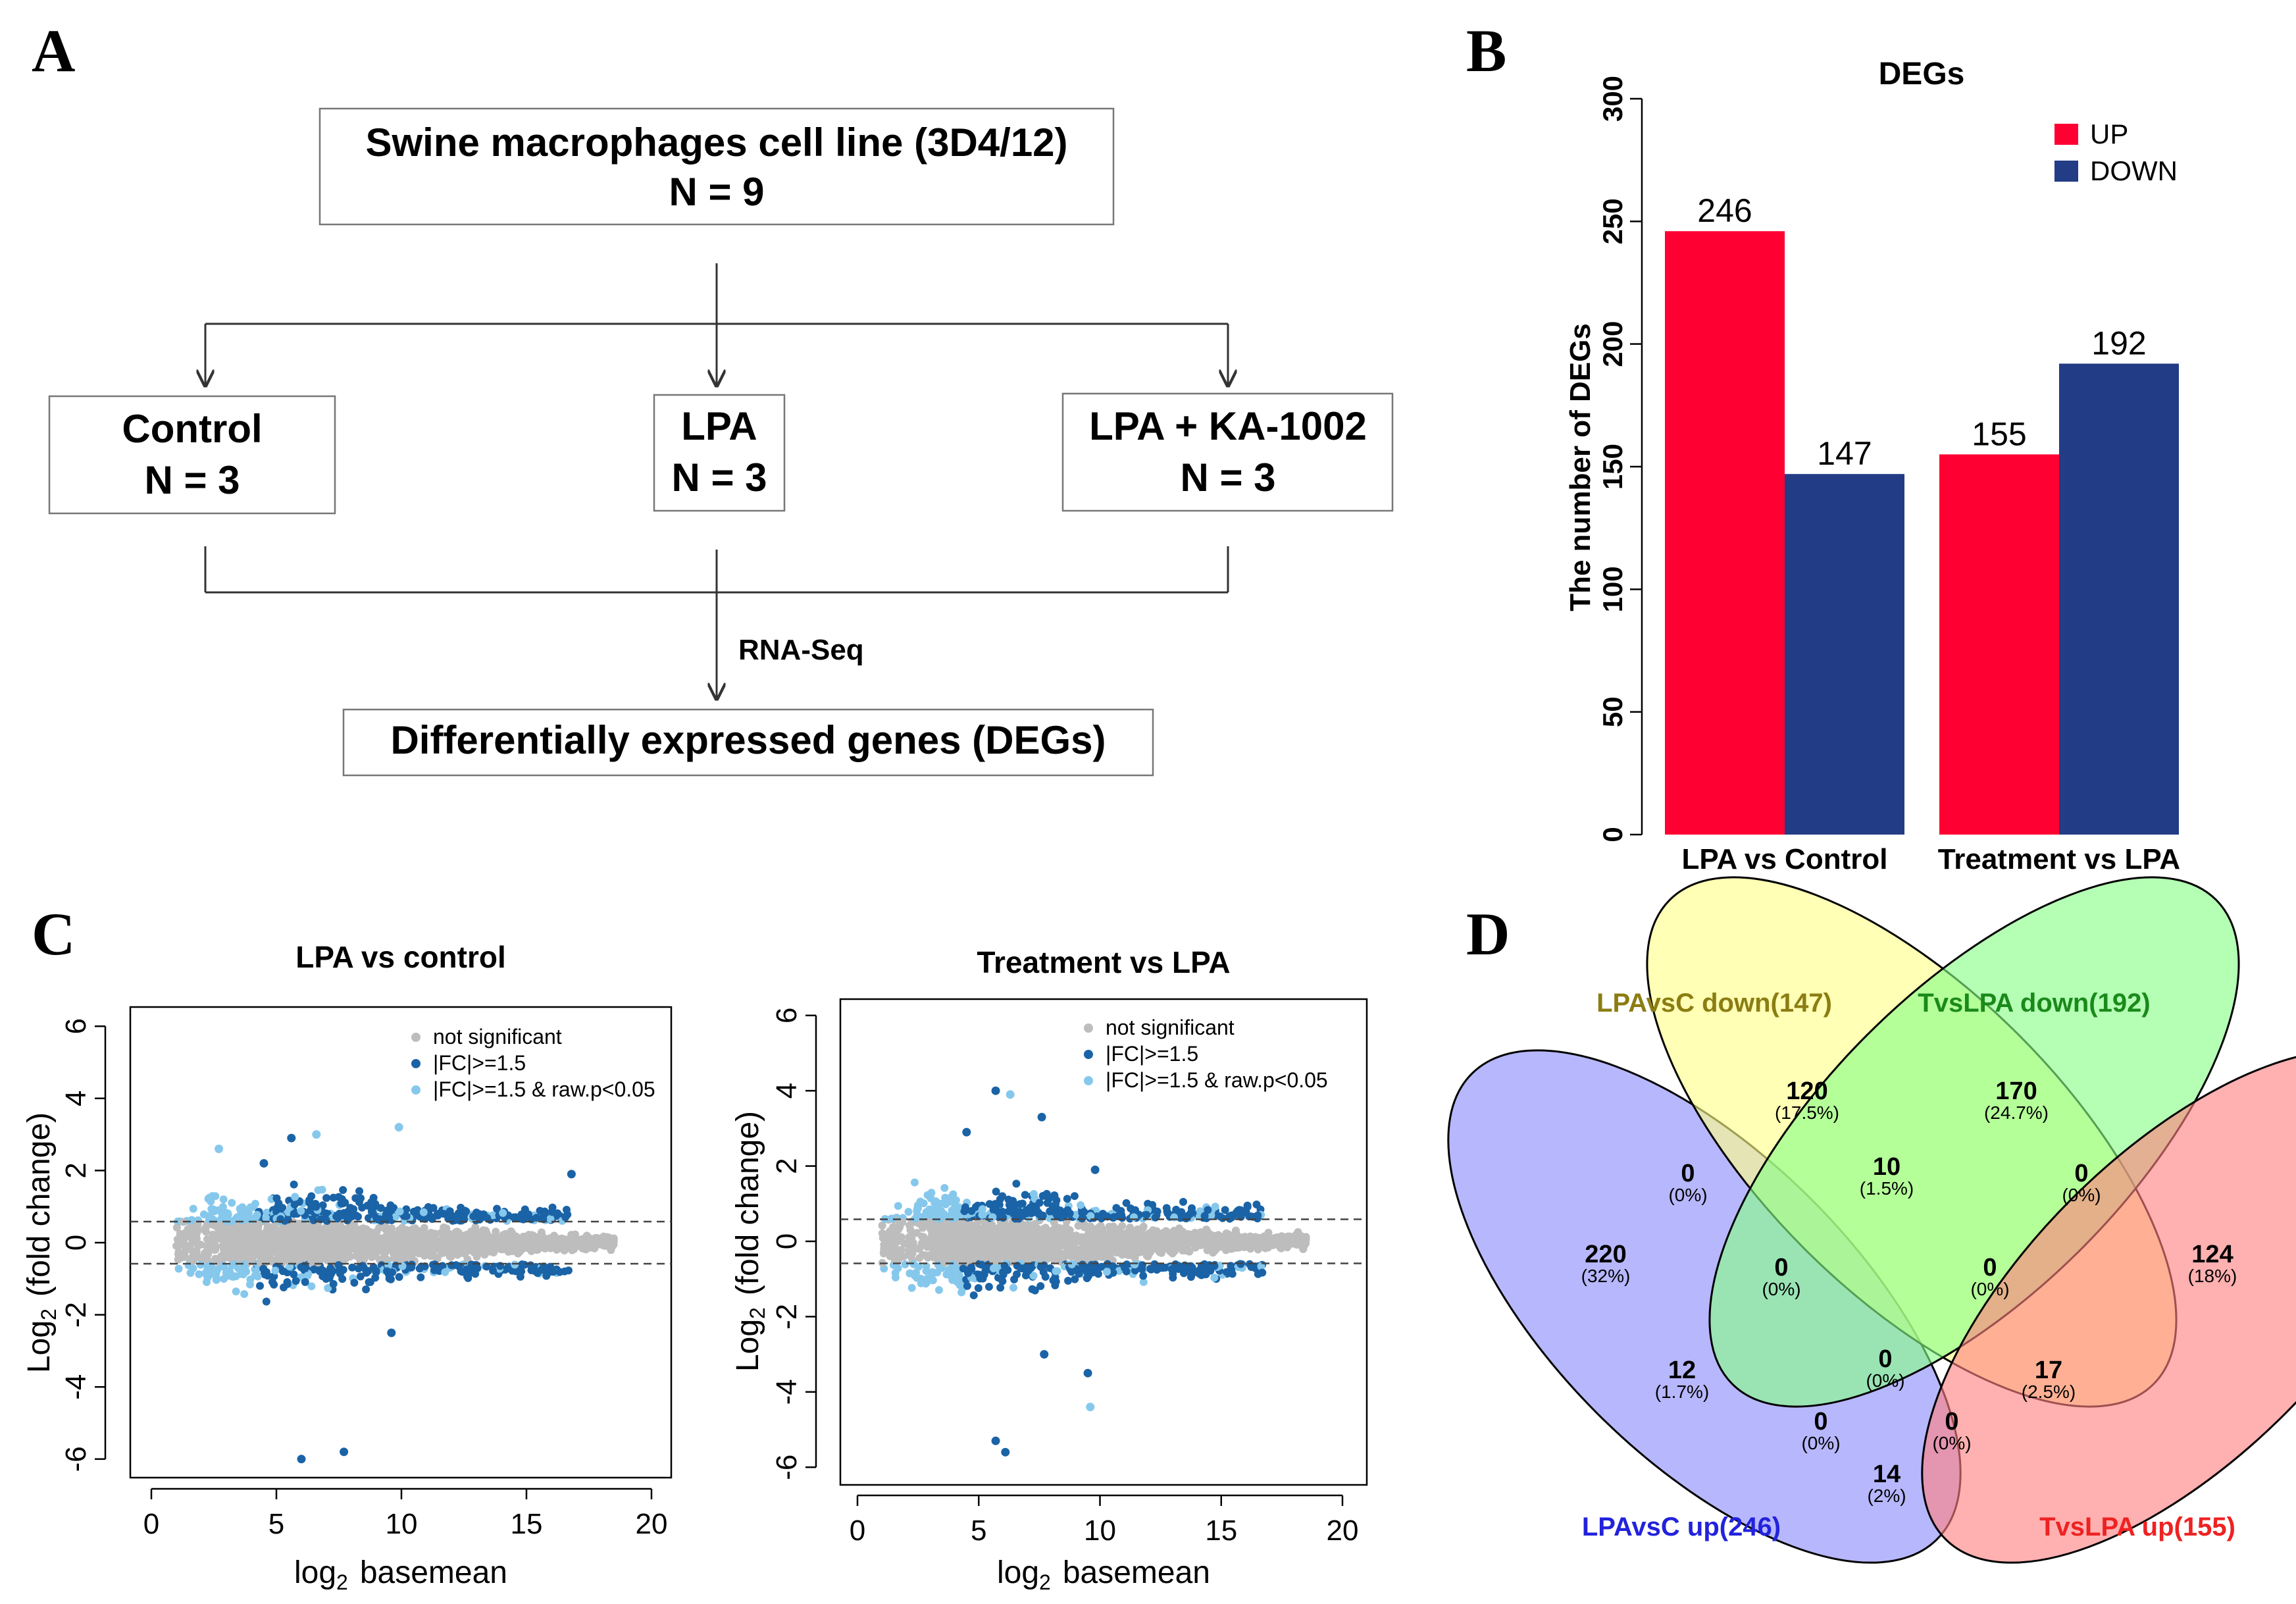  What do you see at coordinates (1100, 1530) in the screenshot?
I see `ma-x-tick-label: 10` at bounding box center [1100, 1530].